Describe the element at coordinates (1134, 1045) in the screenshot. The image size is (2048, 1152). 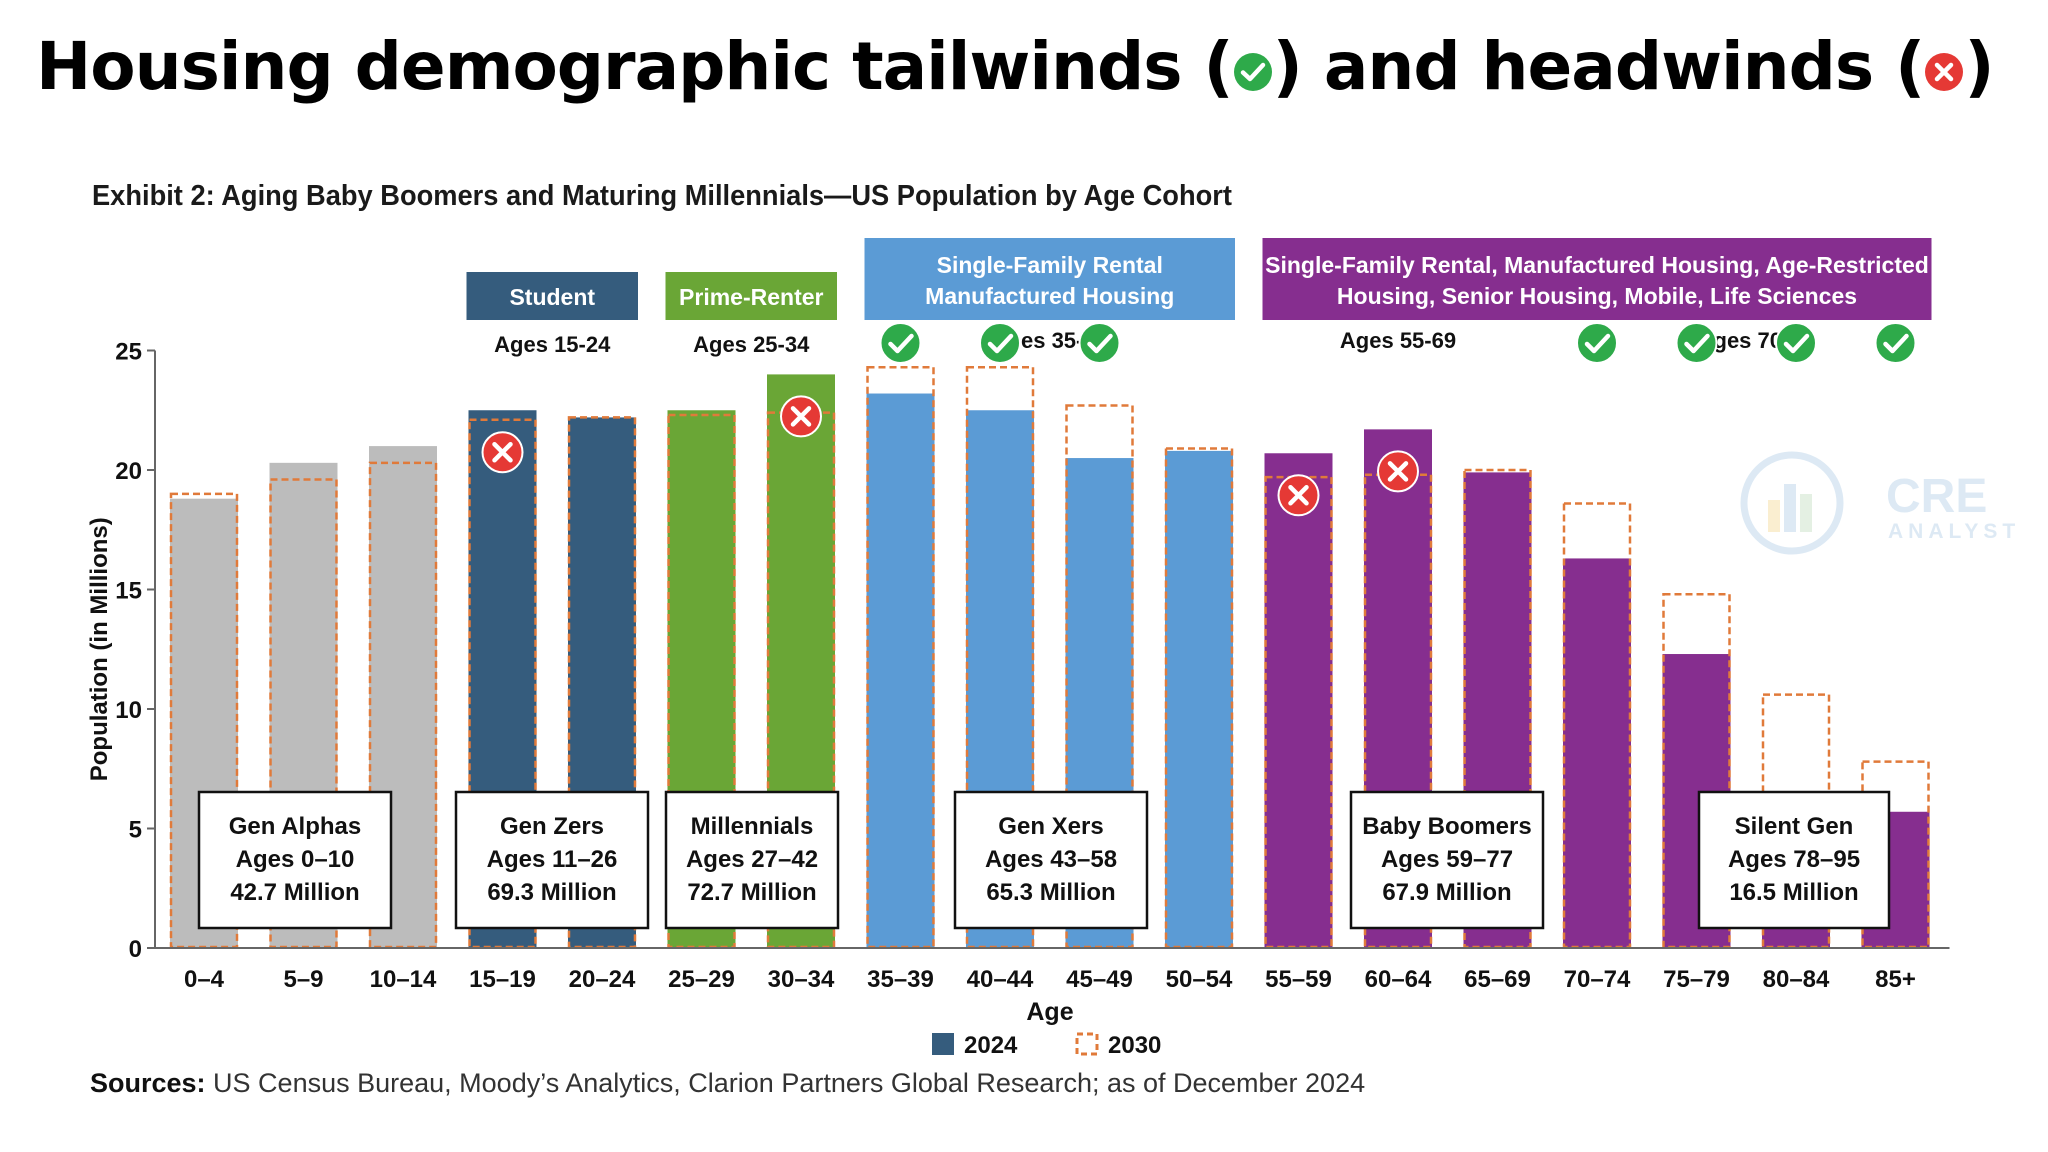
I see `legend-label-2030: 2030` at that location.